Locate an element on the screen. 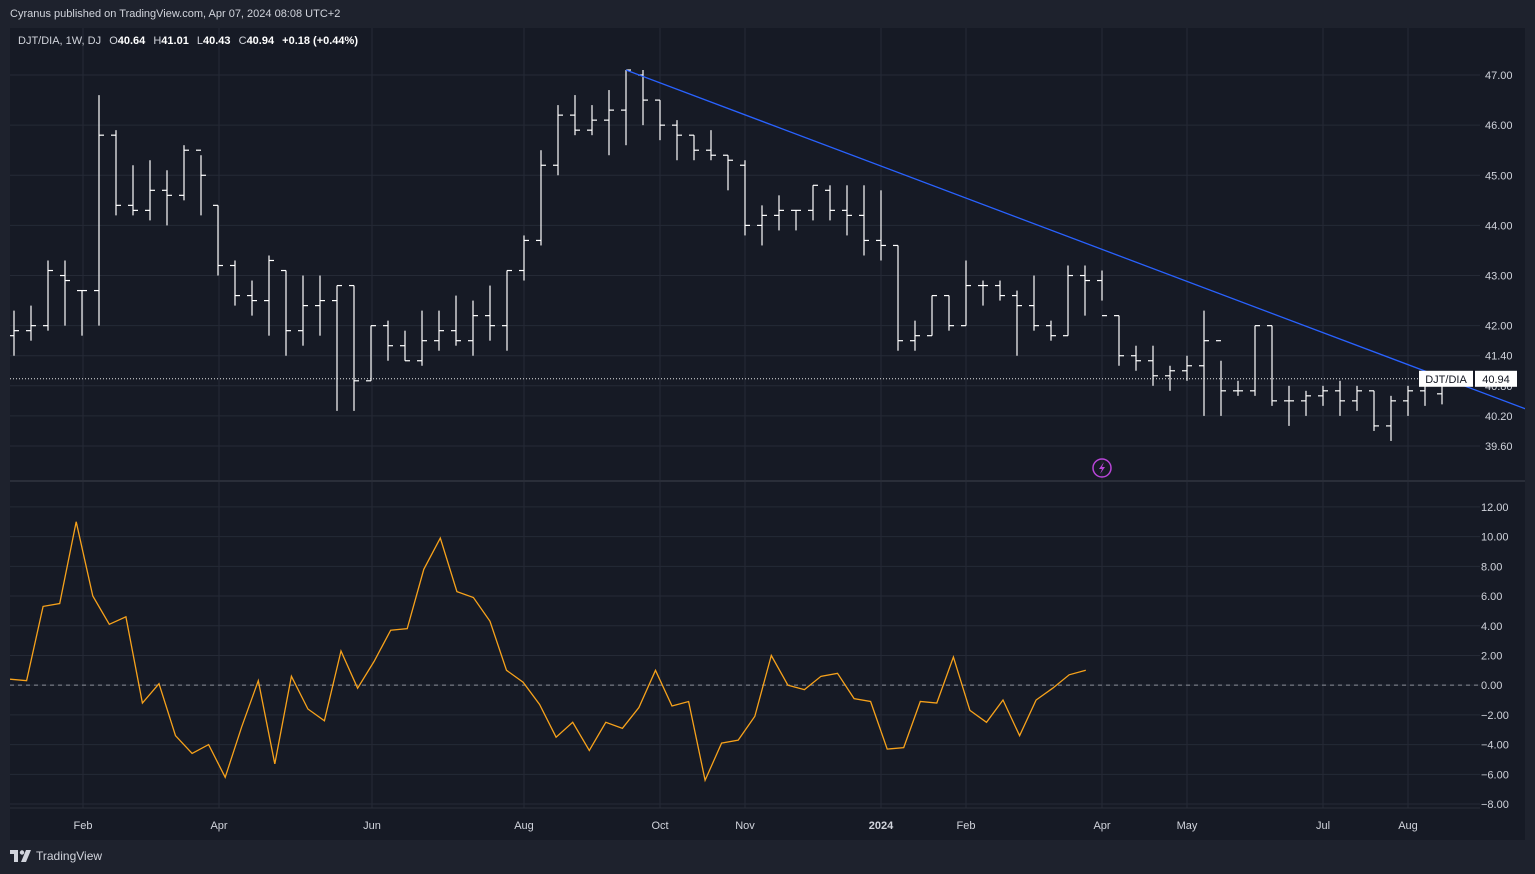 The height and width of the screenshot is (874, 1535). price-axis-tick: 46.00 is located at coordinates (1499, 126).